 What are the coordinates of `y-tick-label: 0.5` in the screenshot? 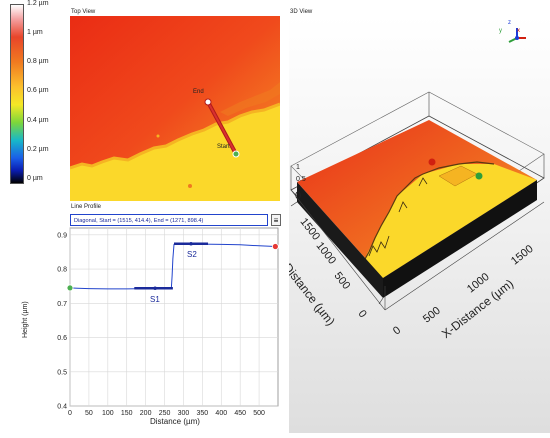 It's located at (62, 372).